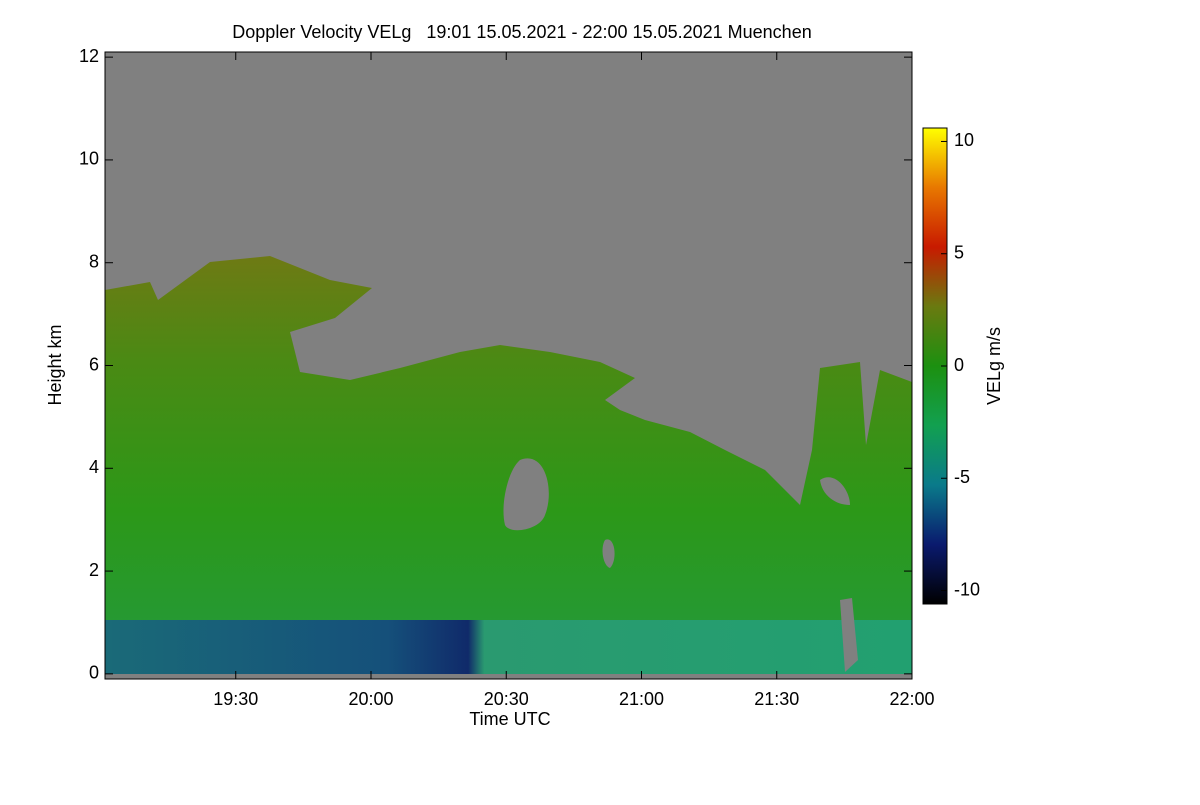  I want to click on colorbar-tick-label: 5, so click(959, 252).